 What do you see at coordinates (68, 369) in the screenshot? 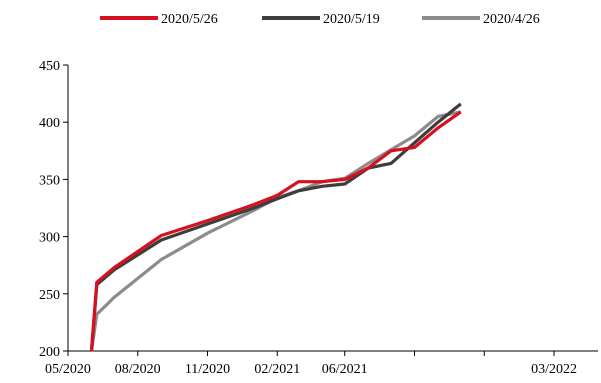
I see `x-tick-label: 05/2020` at bounding box center [68, 369].